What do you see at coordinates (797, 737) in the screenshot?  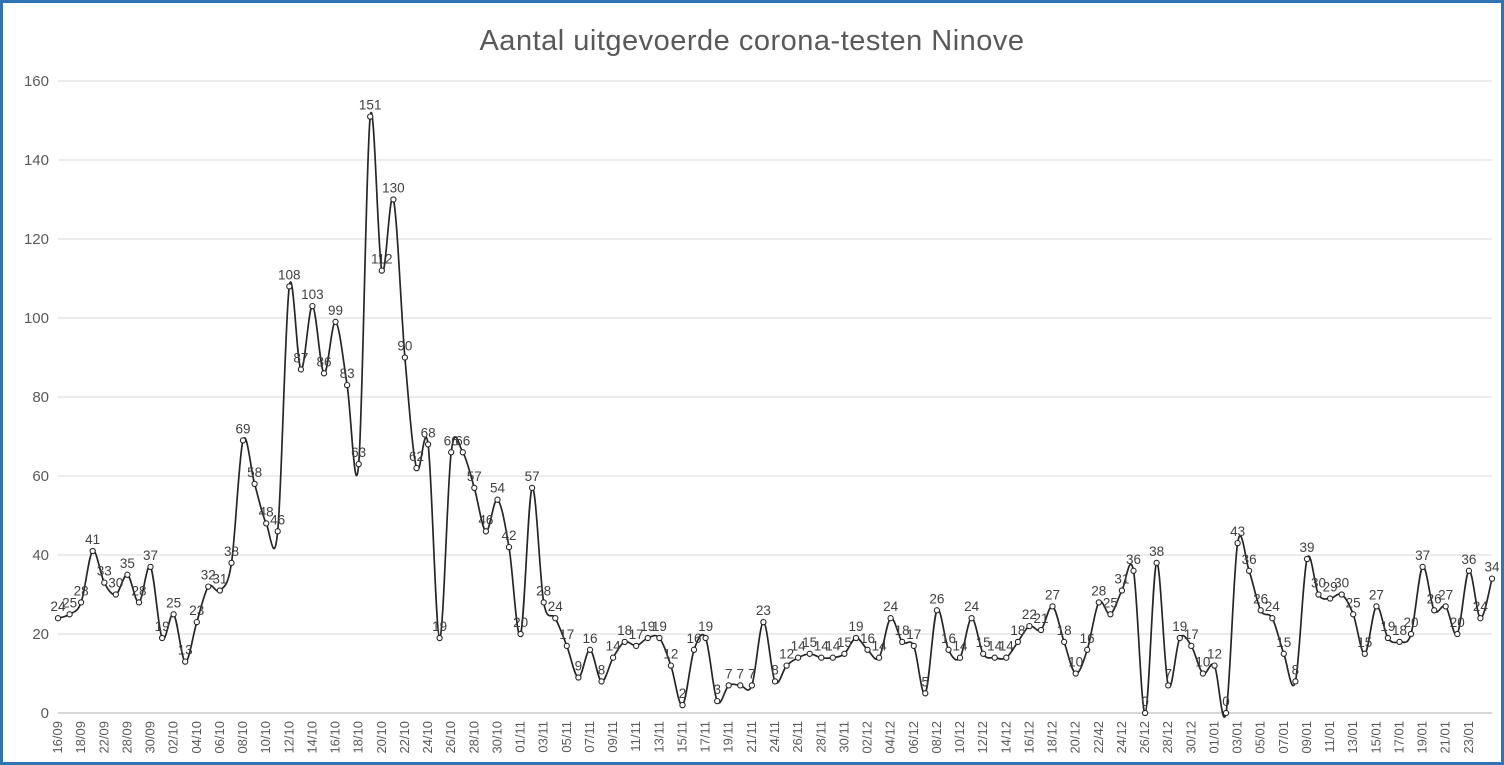 I see `x-tick-label: 26/11` at bounding box center [797, 737].